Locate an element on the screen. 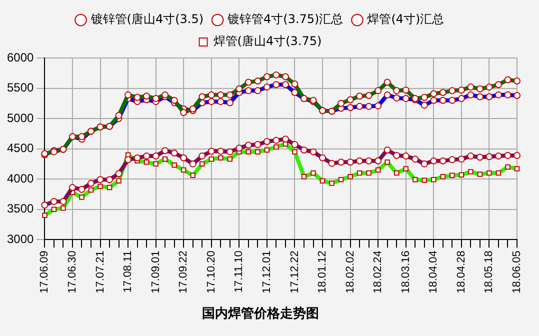 This screenshot has height=336, width=539. x-tick-label: 18.04.04 is located at coordinates (434, 272).